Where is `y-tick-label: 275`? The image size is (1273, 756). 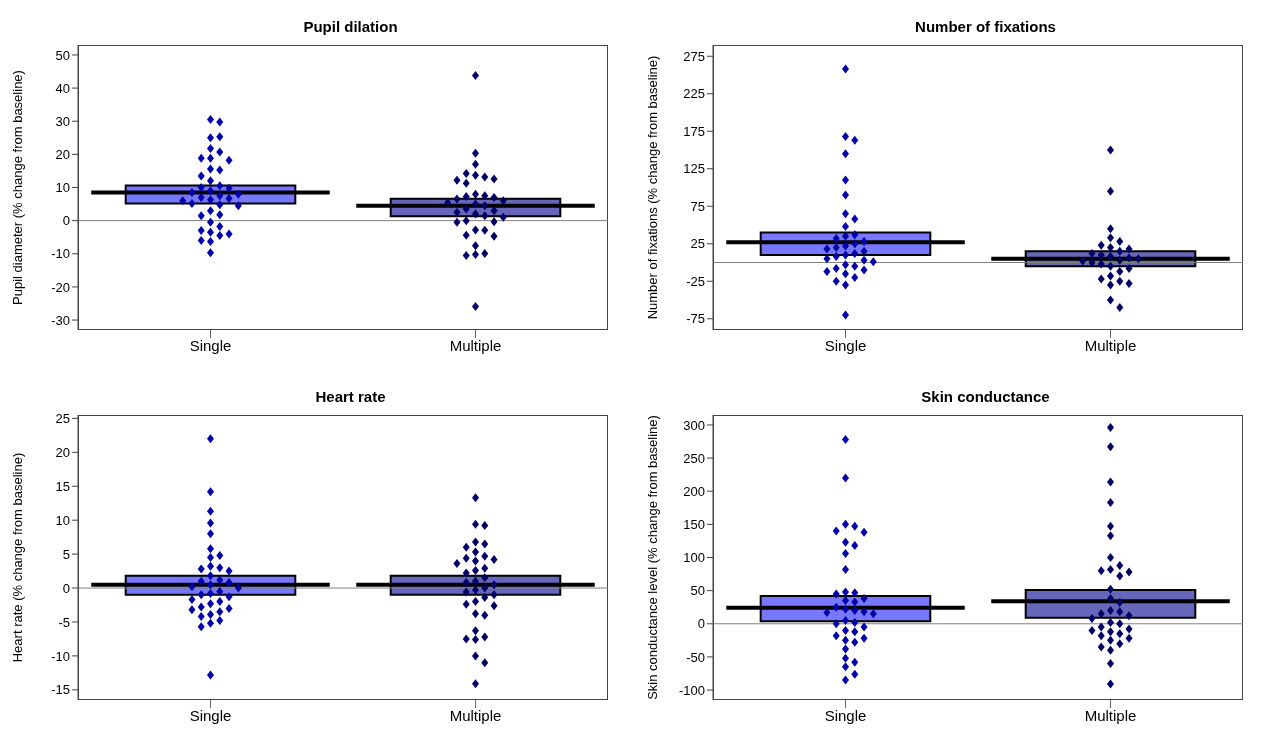 y-tick-label: 275 is located at coordinates (694, 56).